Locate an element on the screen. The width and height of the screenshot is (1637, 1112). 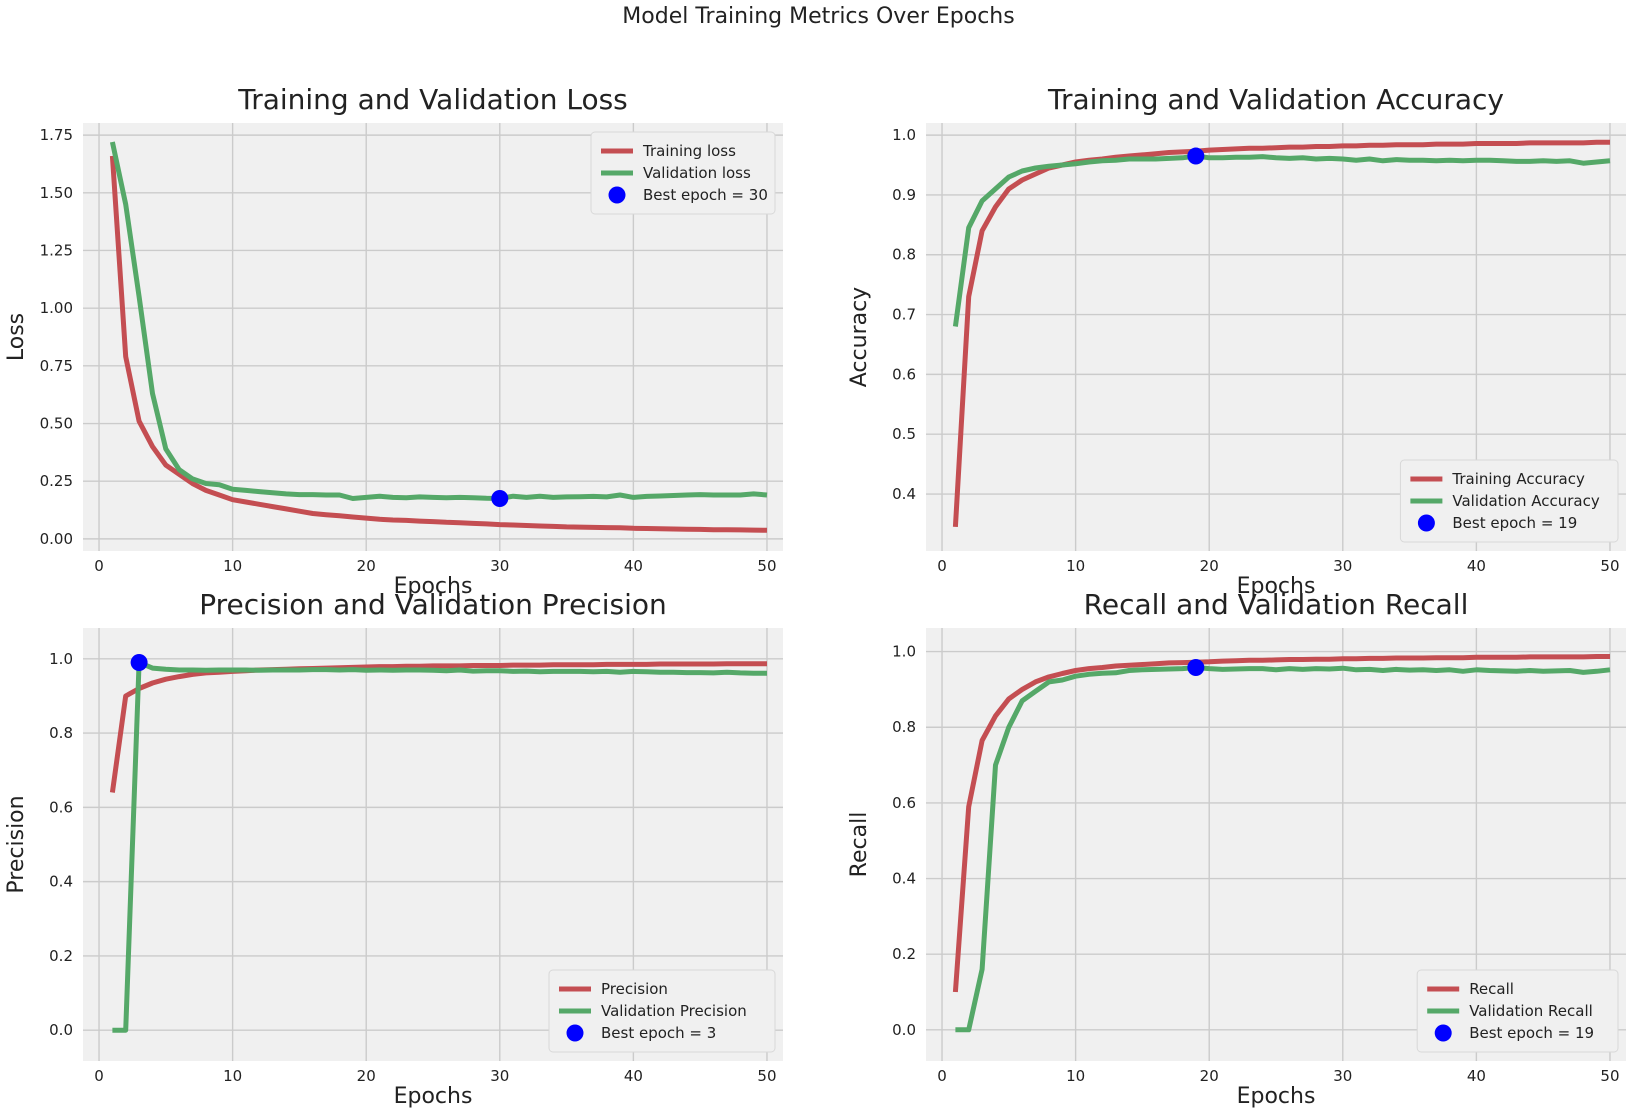
legend-label: Validation Accuracy is located at coordinates (1525, 501).